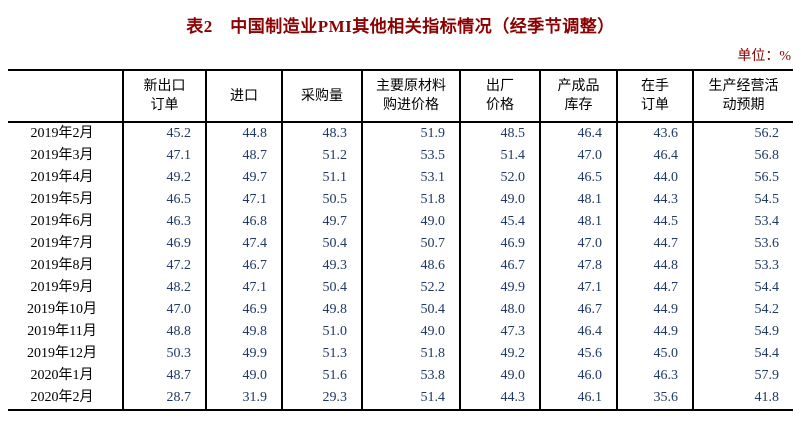  What do you see at coordinates (499, 222) in the screenshot?
I see `data-cell: 45.4` at bounding box center [499, 222].